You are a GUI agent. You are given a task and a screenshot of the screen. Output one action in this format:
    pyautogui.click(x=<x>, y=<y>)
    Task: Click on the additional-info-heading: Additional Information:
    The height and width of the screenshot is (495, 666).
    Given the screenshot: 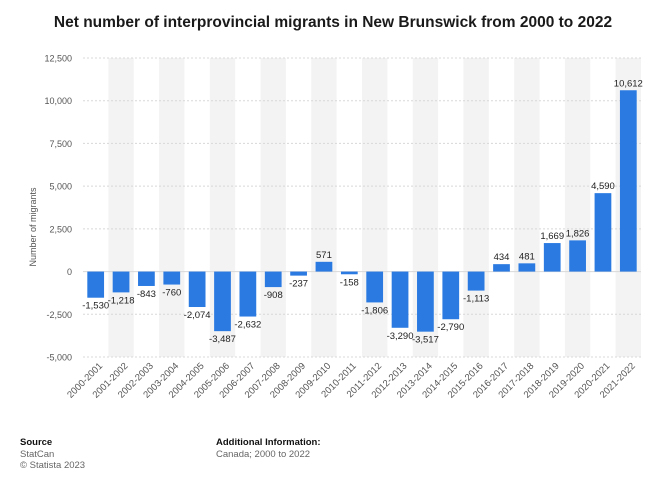 What is the action you would take?
    pyautogui.click(x=268, y=442)
    